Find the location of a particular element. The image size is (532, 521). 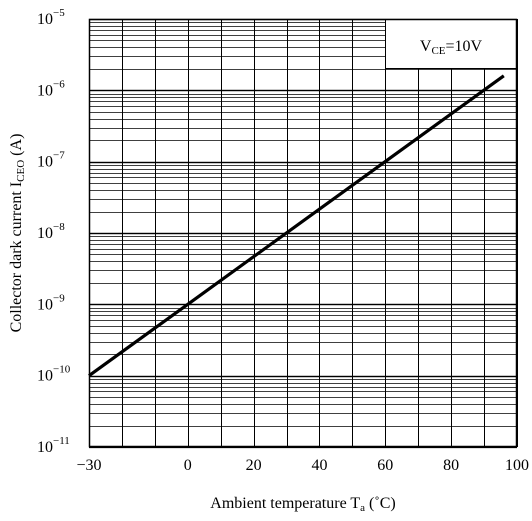

x-tick-label: 80 is located at coordinates (451, 465).